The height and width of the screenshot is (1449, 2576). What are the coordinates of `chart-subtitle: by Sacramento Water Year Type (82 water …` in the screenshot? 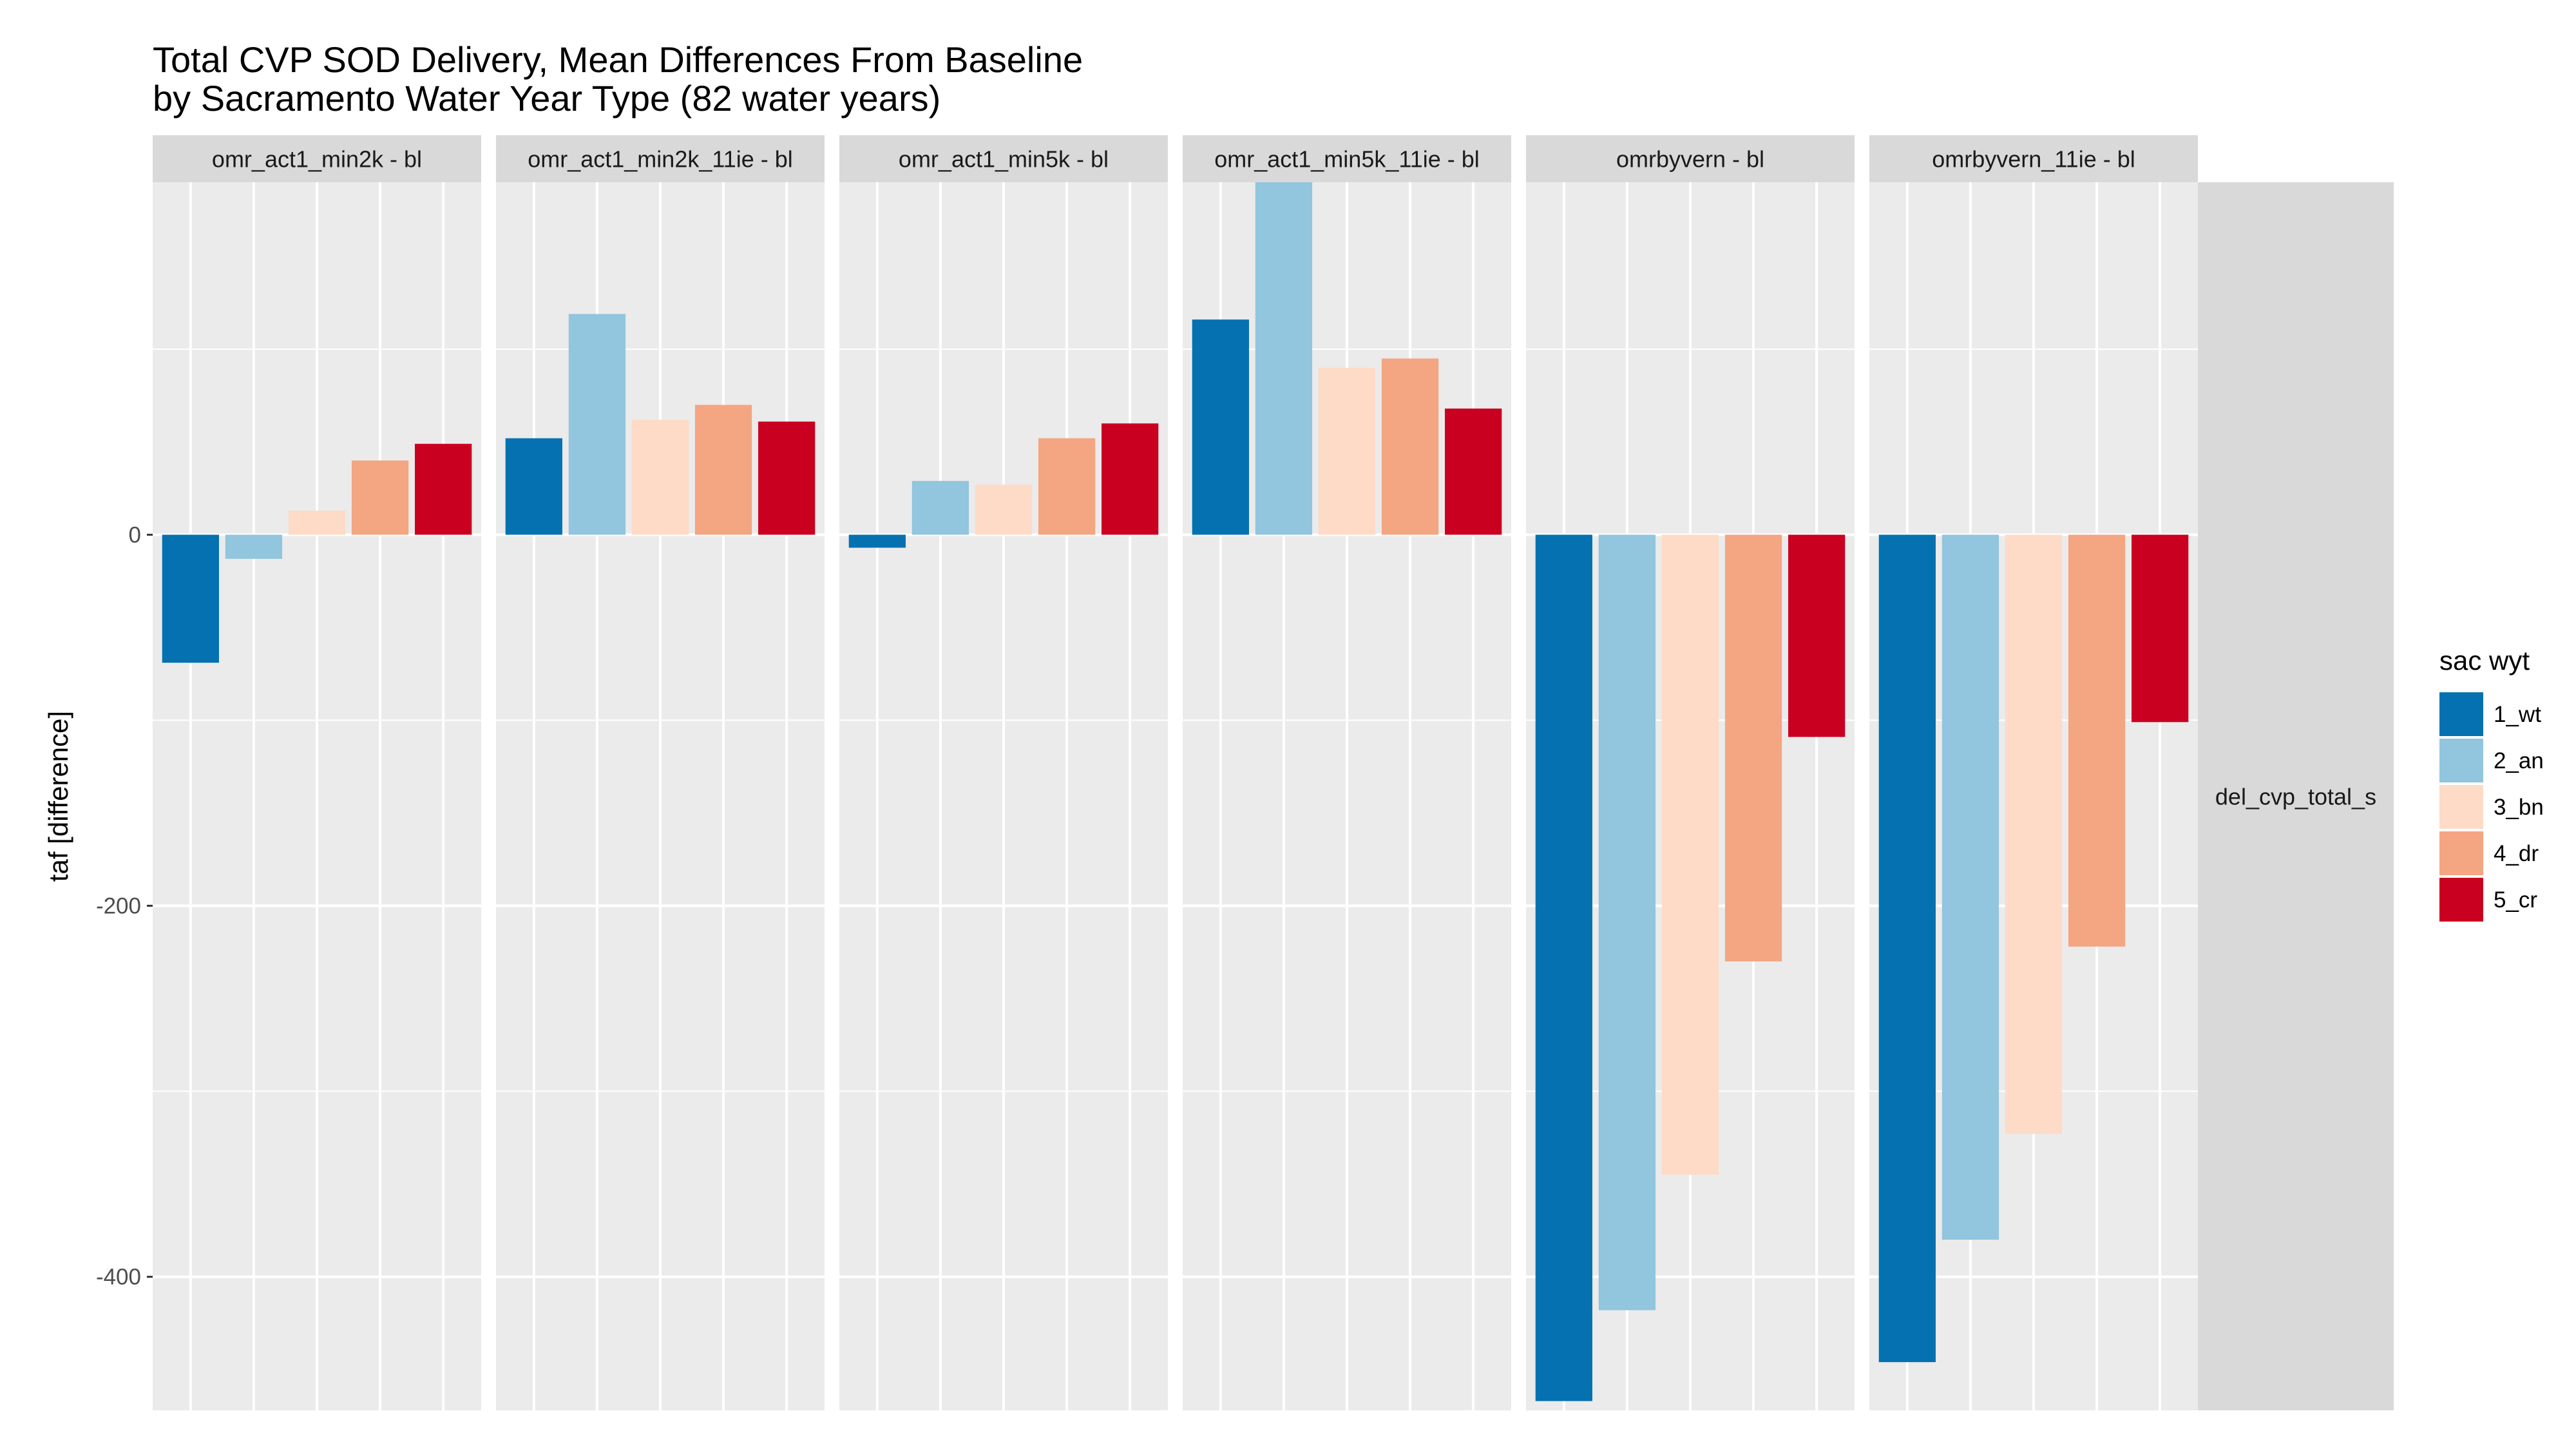 It's located at (546, 98).